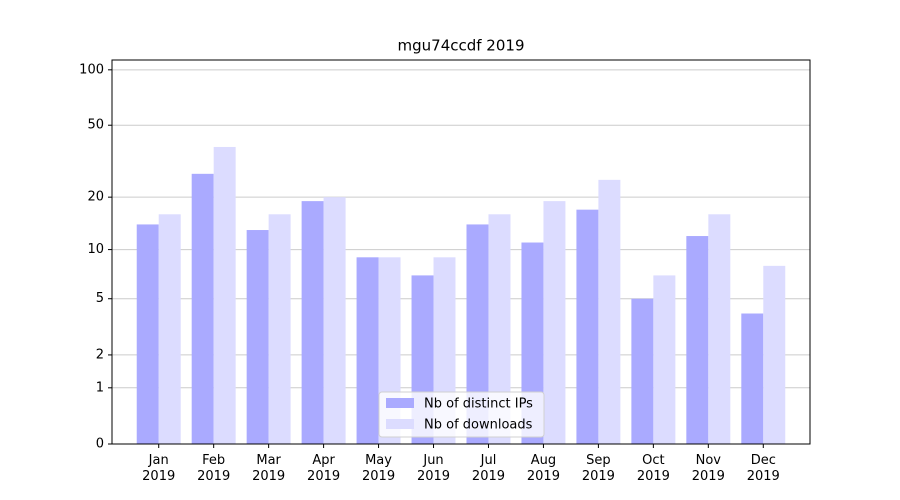 This screenshot has height=500, width=900. What do you see at coordinates (488, 468) in the screenshot?
I see `x-tick-label: Jul 2019` at bounding box center [488, 468].